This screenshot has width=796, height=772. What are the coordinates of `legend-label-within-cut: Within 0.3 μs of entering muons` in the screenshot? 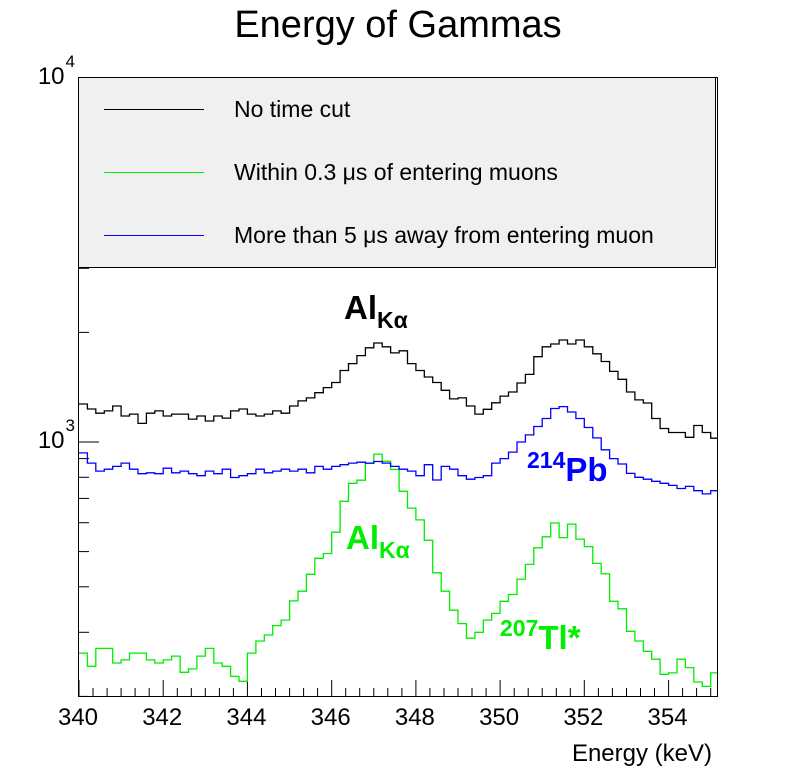 It's located at (396, 172).